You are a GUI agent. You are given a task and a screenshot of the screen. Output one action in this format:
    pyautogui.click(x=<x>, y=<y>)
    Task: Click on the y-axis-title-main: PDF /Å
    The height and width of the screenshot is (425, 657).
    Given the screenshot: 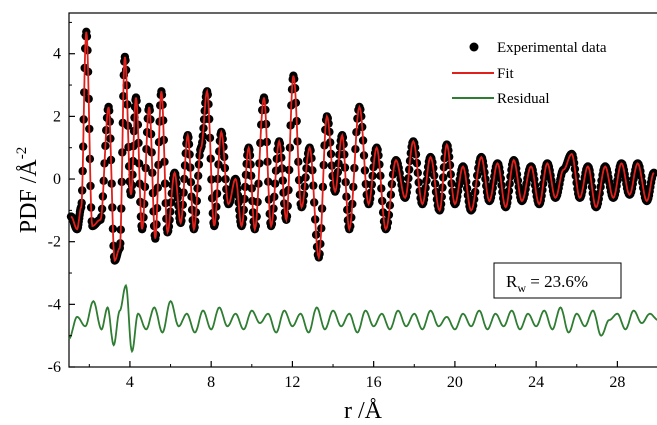 What is the action you would take?
    pyautogui.click(x=29, y=196)
    